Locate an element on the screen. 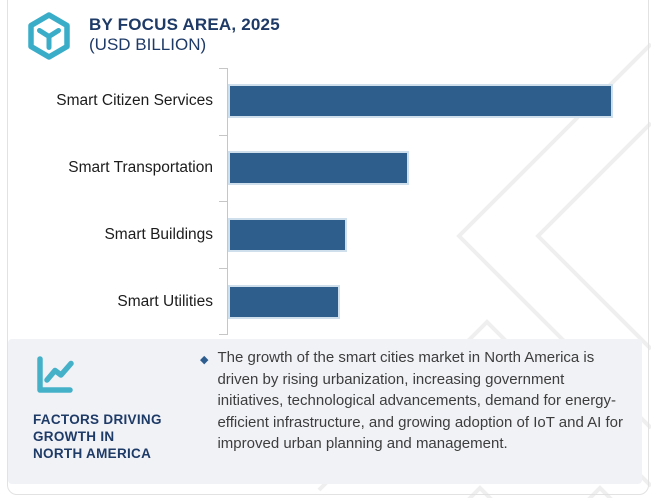  chart-title: BY FOCUS AREA, 2025 is located at coordinates (184, 24).